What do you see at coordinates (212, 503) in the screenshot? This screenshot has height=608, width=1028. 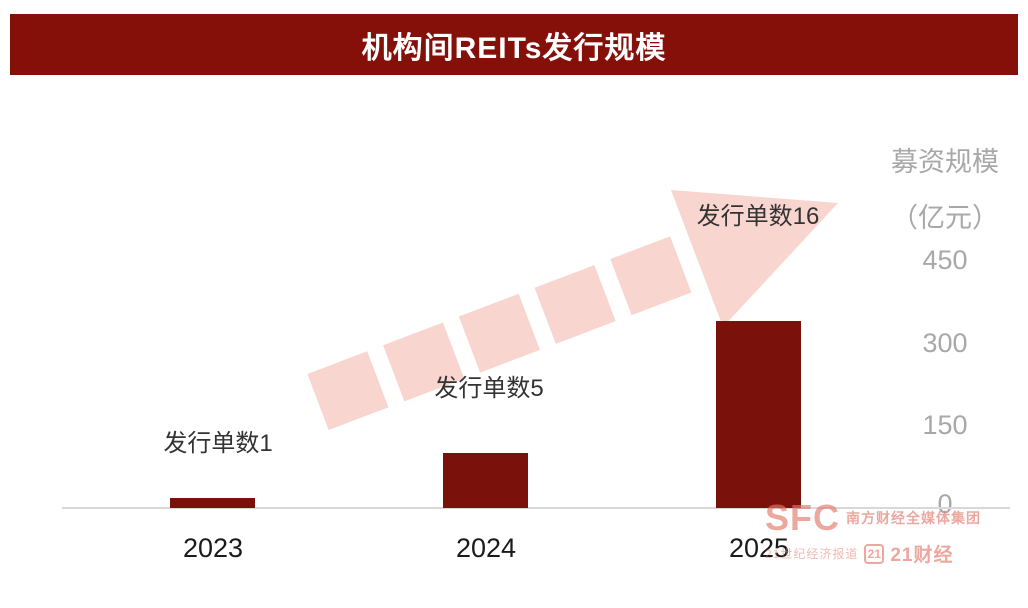 I see `bar-2023` at bounding box center [212, 503].